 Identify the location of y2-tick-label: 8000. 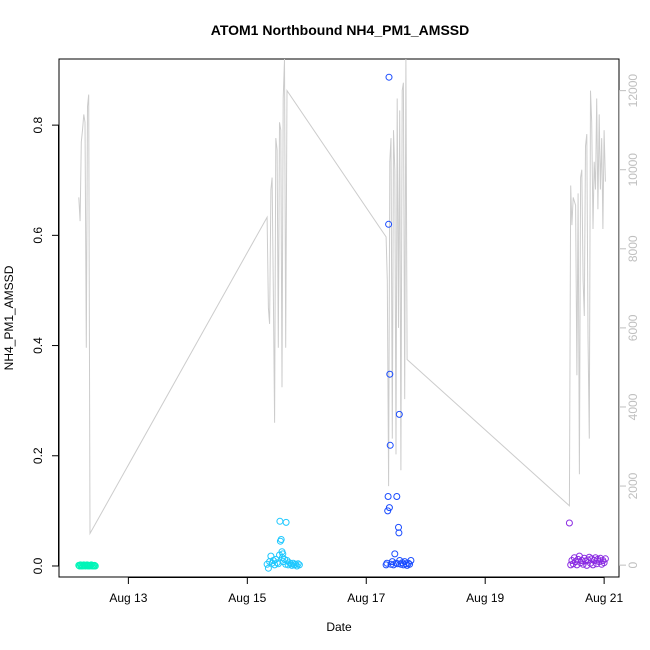
(633, 248).